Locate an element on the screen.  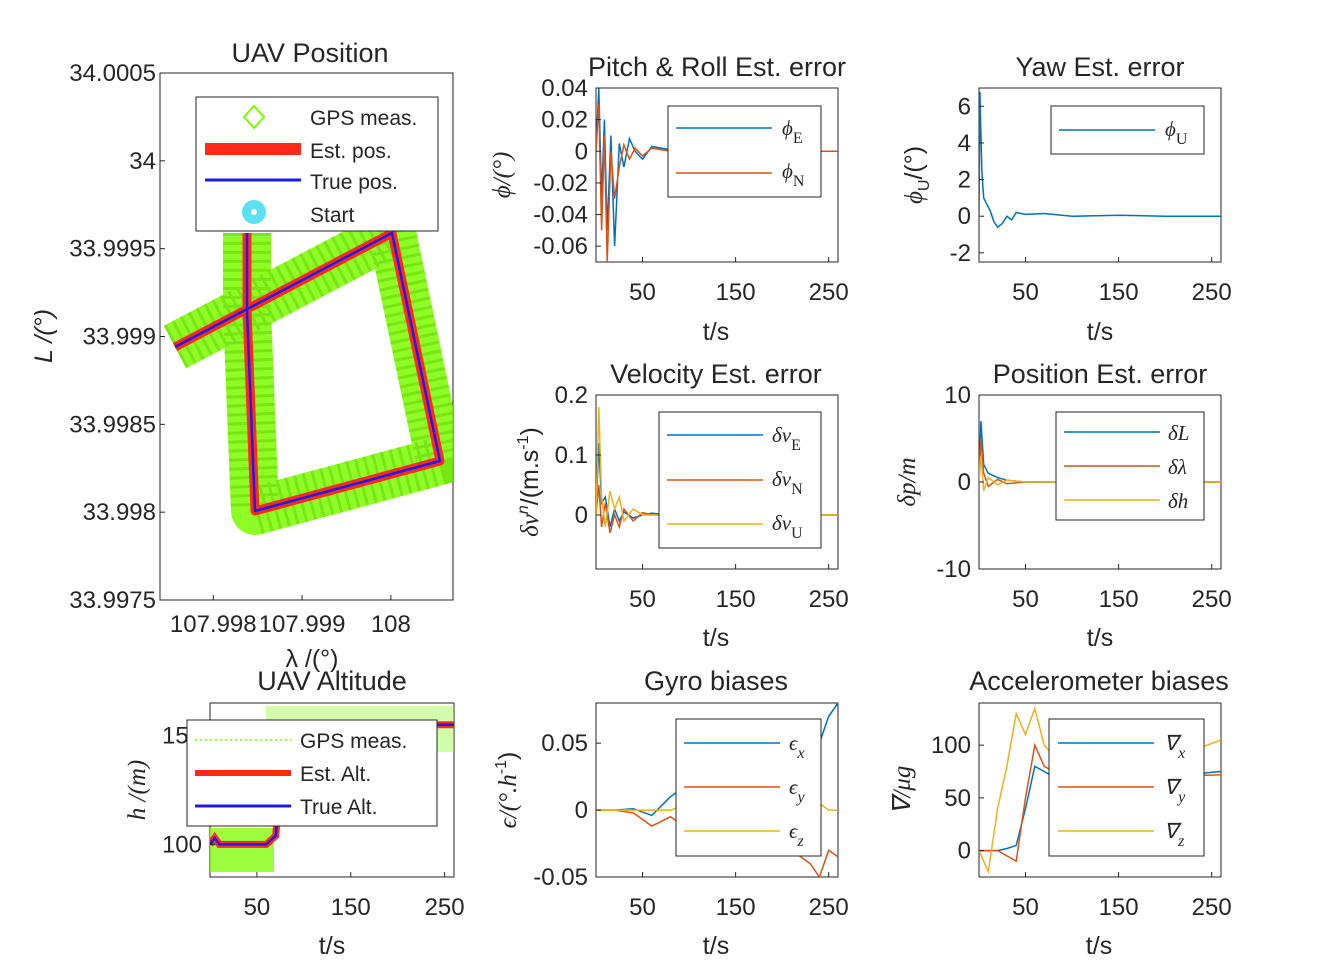
legend-phi-n: ϕN is located at coordinates (793, 174).